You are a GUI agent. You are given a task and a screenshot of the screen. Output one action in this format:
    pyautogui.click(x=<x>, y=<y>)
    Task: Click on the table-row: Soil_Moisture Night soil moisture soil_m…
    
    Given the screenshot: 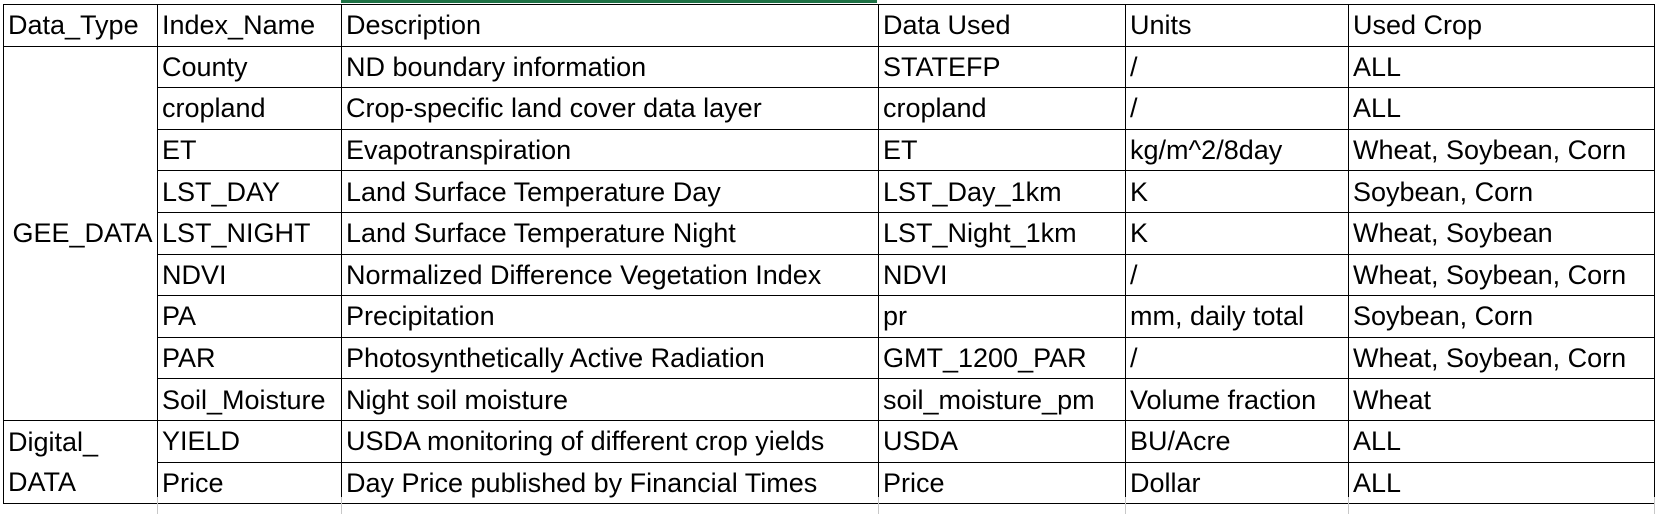 What is the action you would take?
    pyautogui.click(x=829, y=399)
    